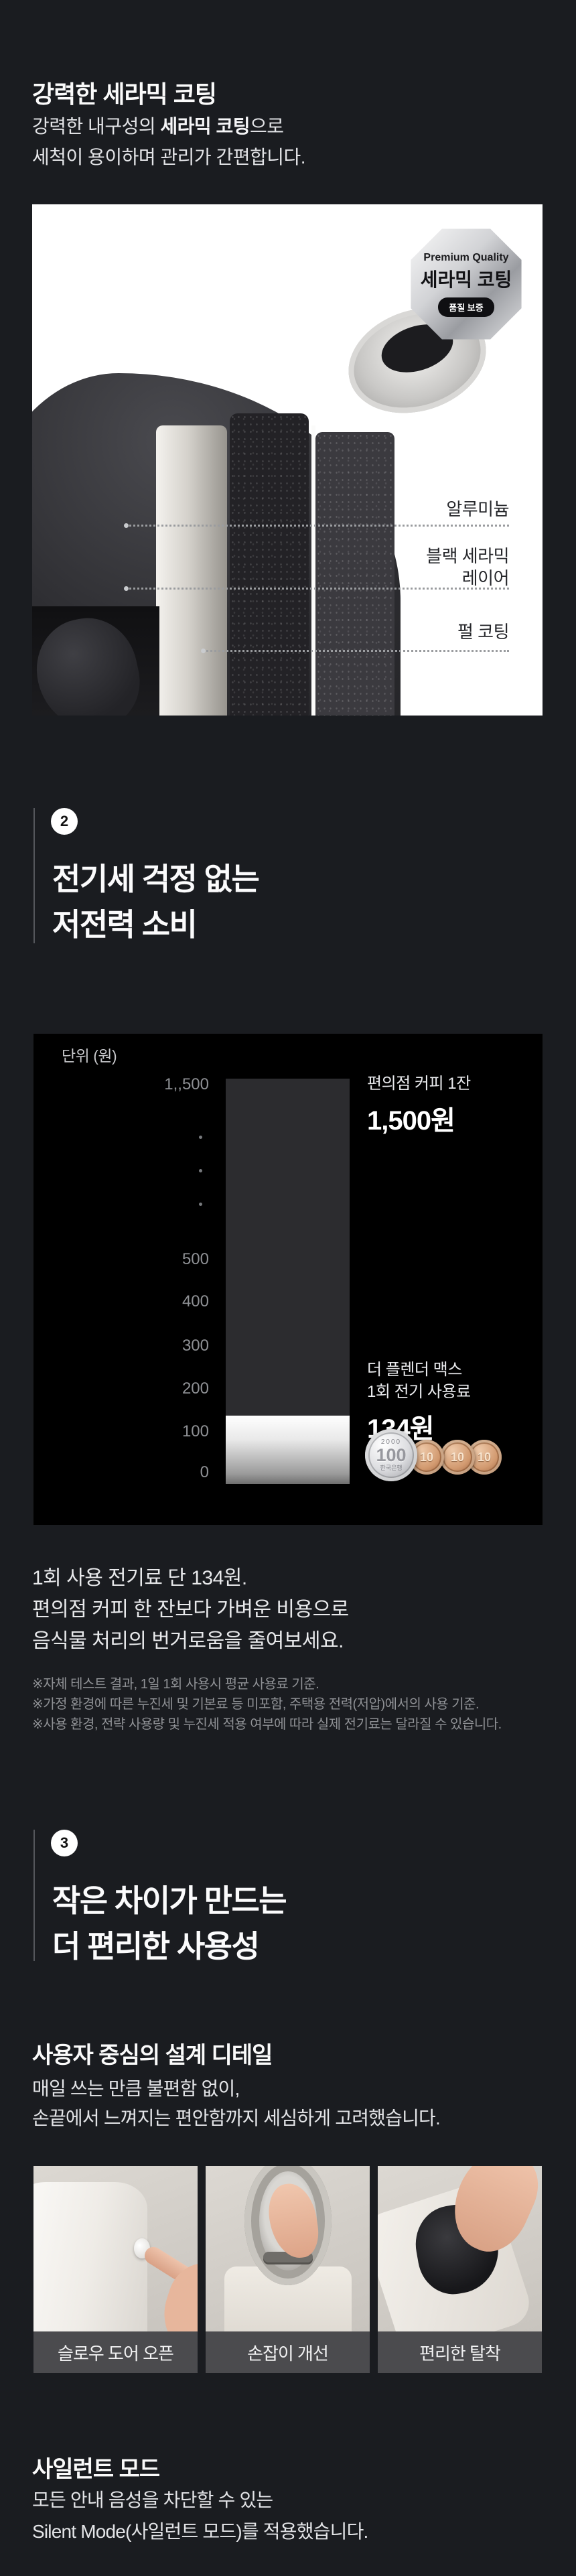 The height and width of the screenshot is (2576, 576). I want to click on chart-unit-label: 단위 (원), so click(89, 1056).